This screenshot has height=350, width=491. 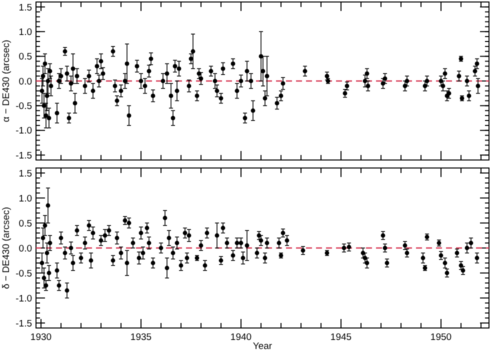 I want to click on x-tick-label: 1945, so click(x=341, y=337).